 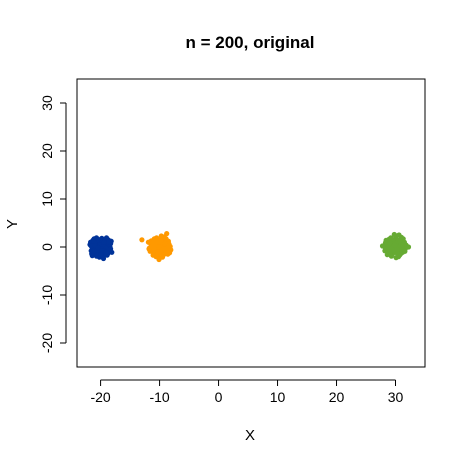 I want to click on y-axis-label: Y, so click(x=12, y=224).